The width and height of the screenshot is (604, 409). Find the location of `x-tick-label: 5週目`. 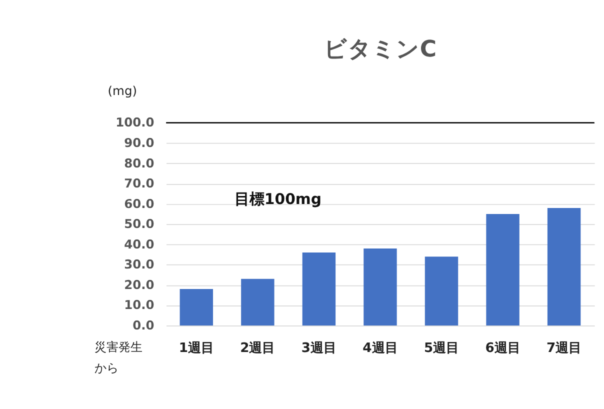

x-tick-label: 5週目 is located at coordinates (442, 348).